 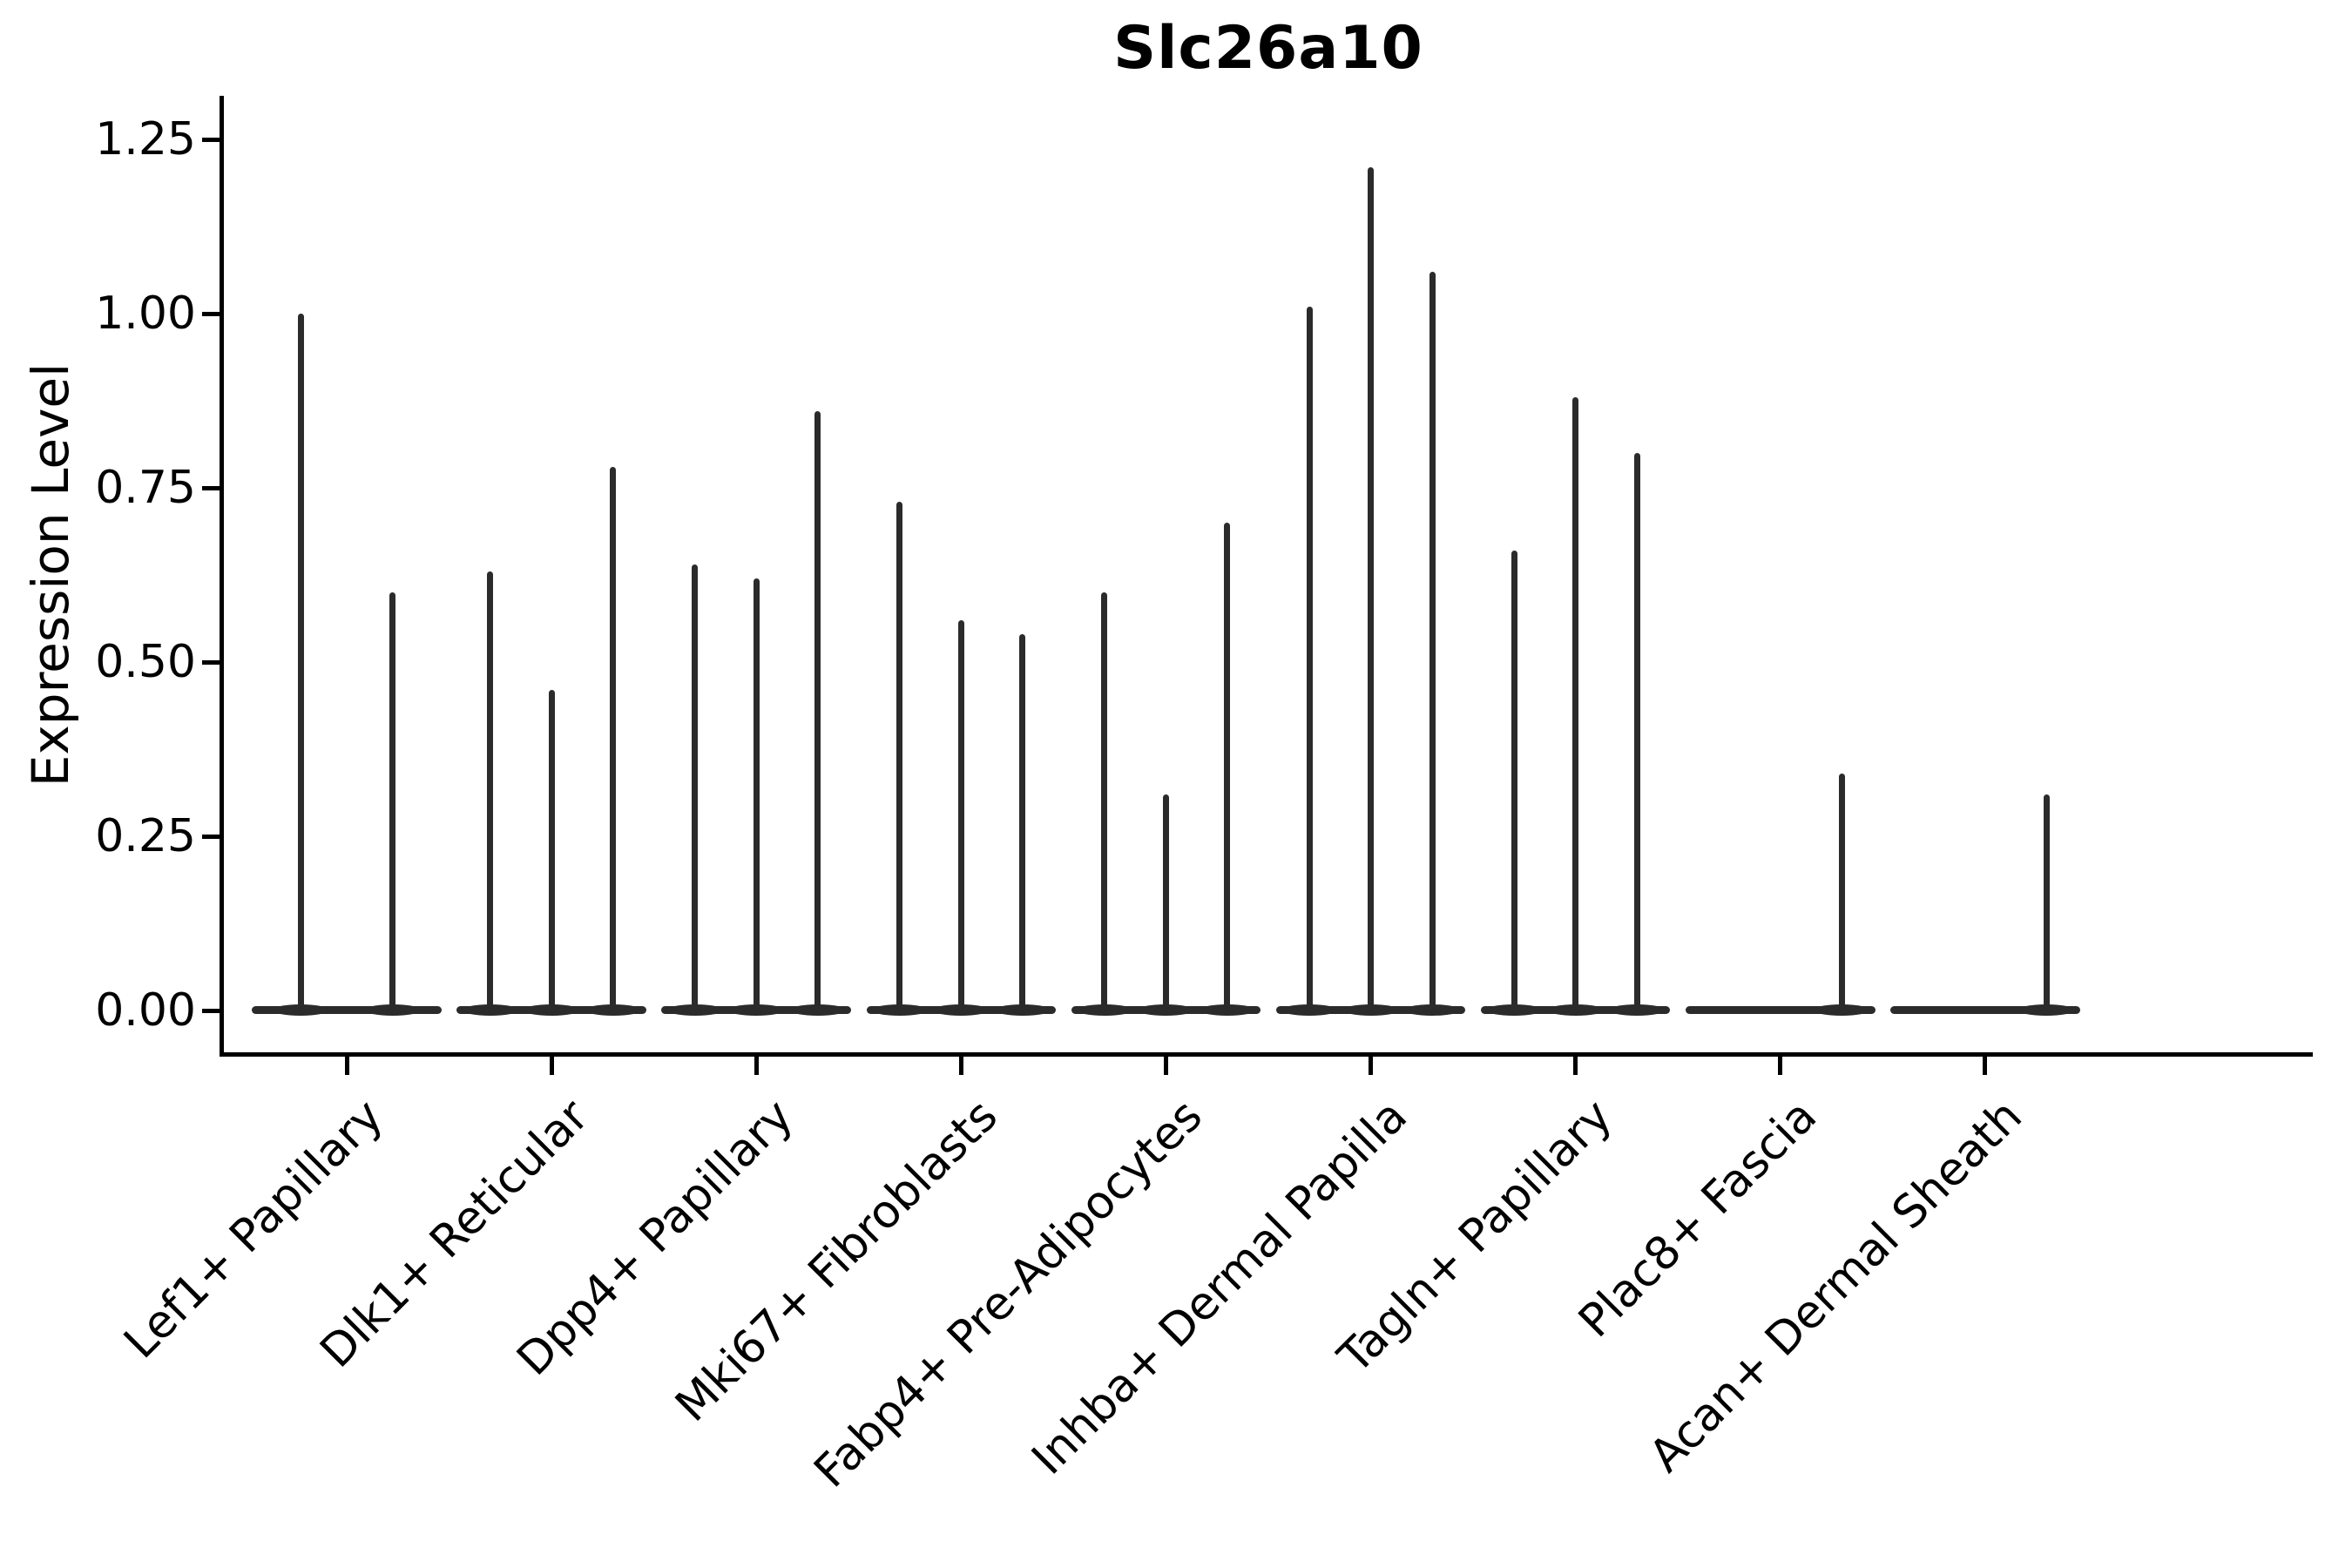 I want to click on x-tick-label: Inhba+ Dermal Papilla, so click(x=1220, y=1287).